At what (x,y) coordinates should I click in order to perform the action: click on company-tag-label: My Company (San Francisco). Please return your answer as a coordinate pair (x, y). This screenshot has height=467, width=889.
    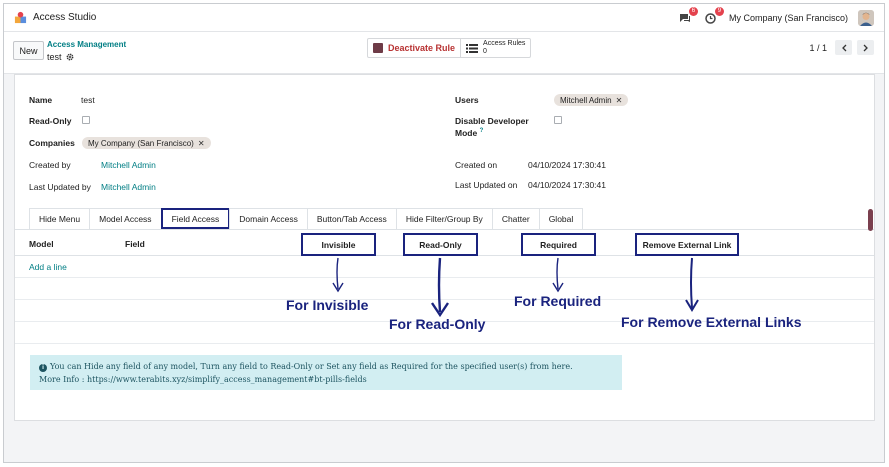
    Looking at the image, I should click on (141, 143).